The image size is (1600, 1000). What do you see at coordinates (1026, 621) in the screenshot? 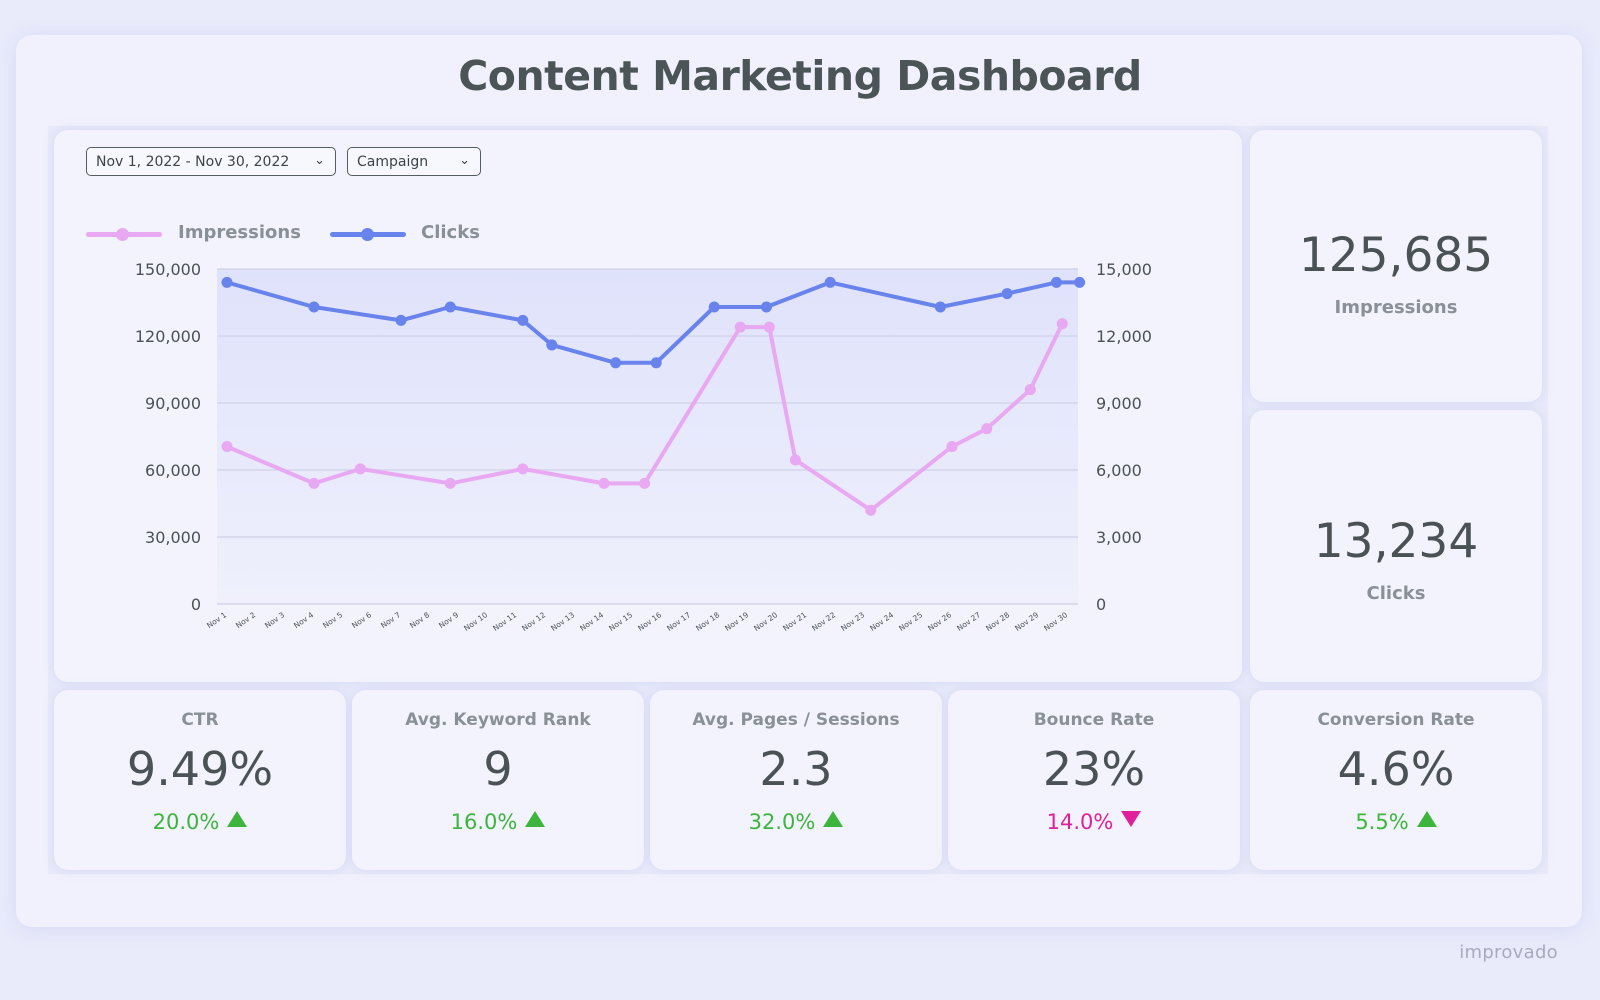
I see `x-tick-label: Nov 29` at bounding box center [1026, 621].